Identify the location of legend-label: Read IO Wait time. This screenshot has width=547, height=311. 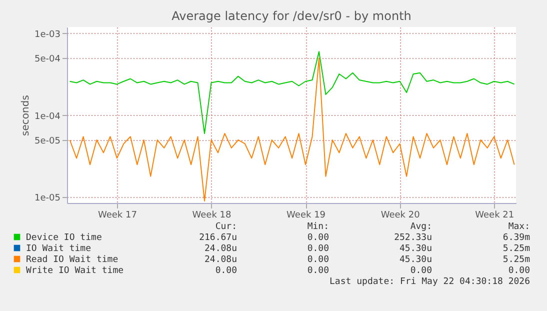
(72, 260).